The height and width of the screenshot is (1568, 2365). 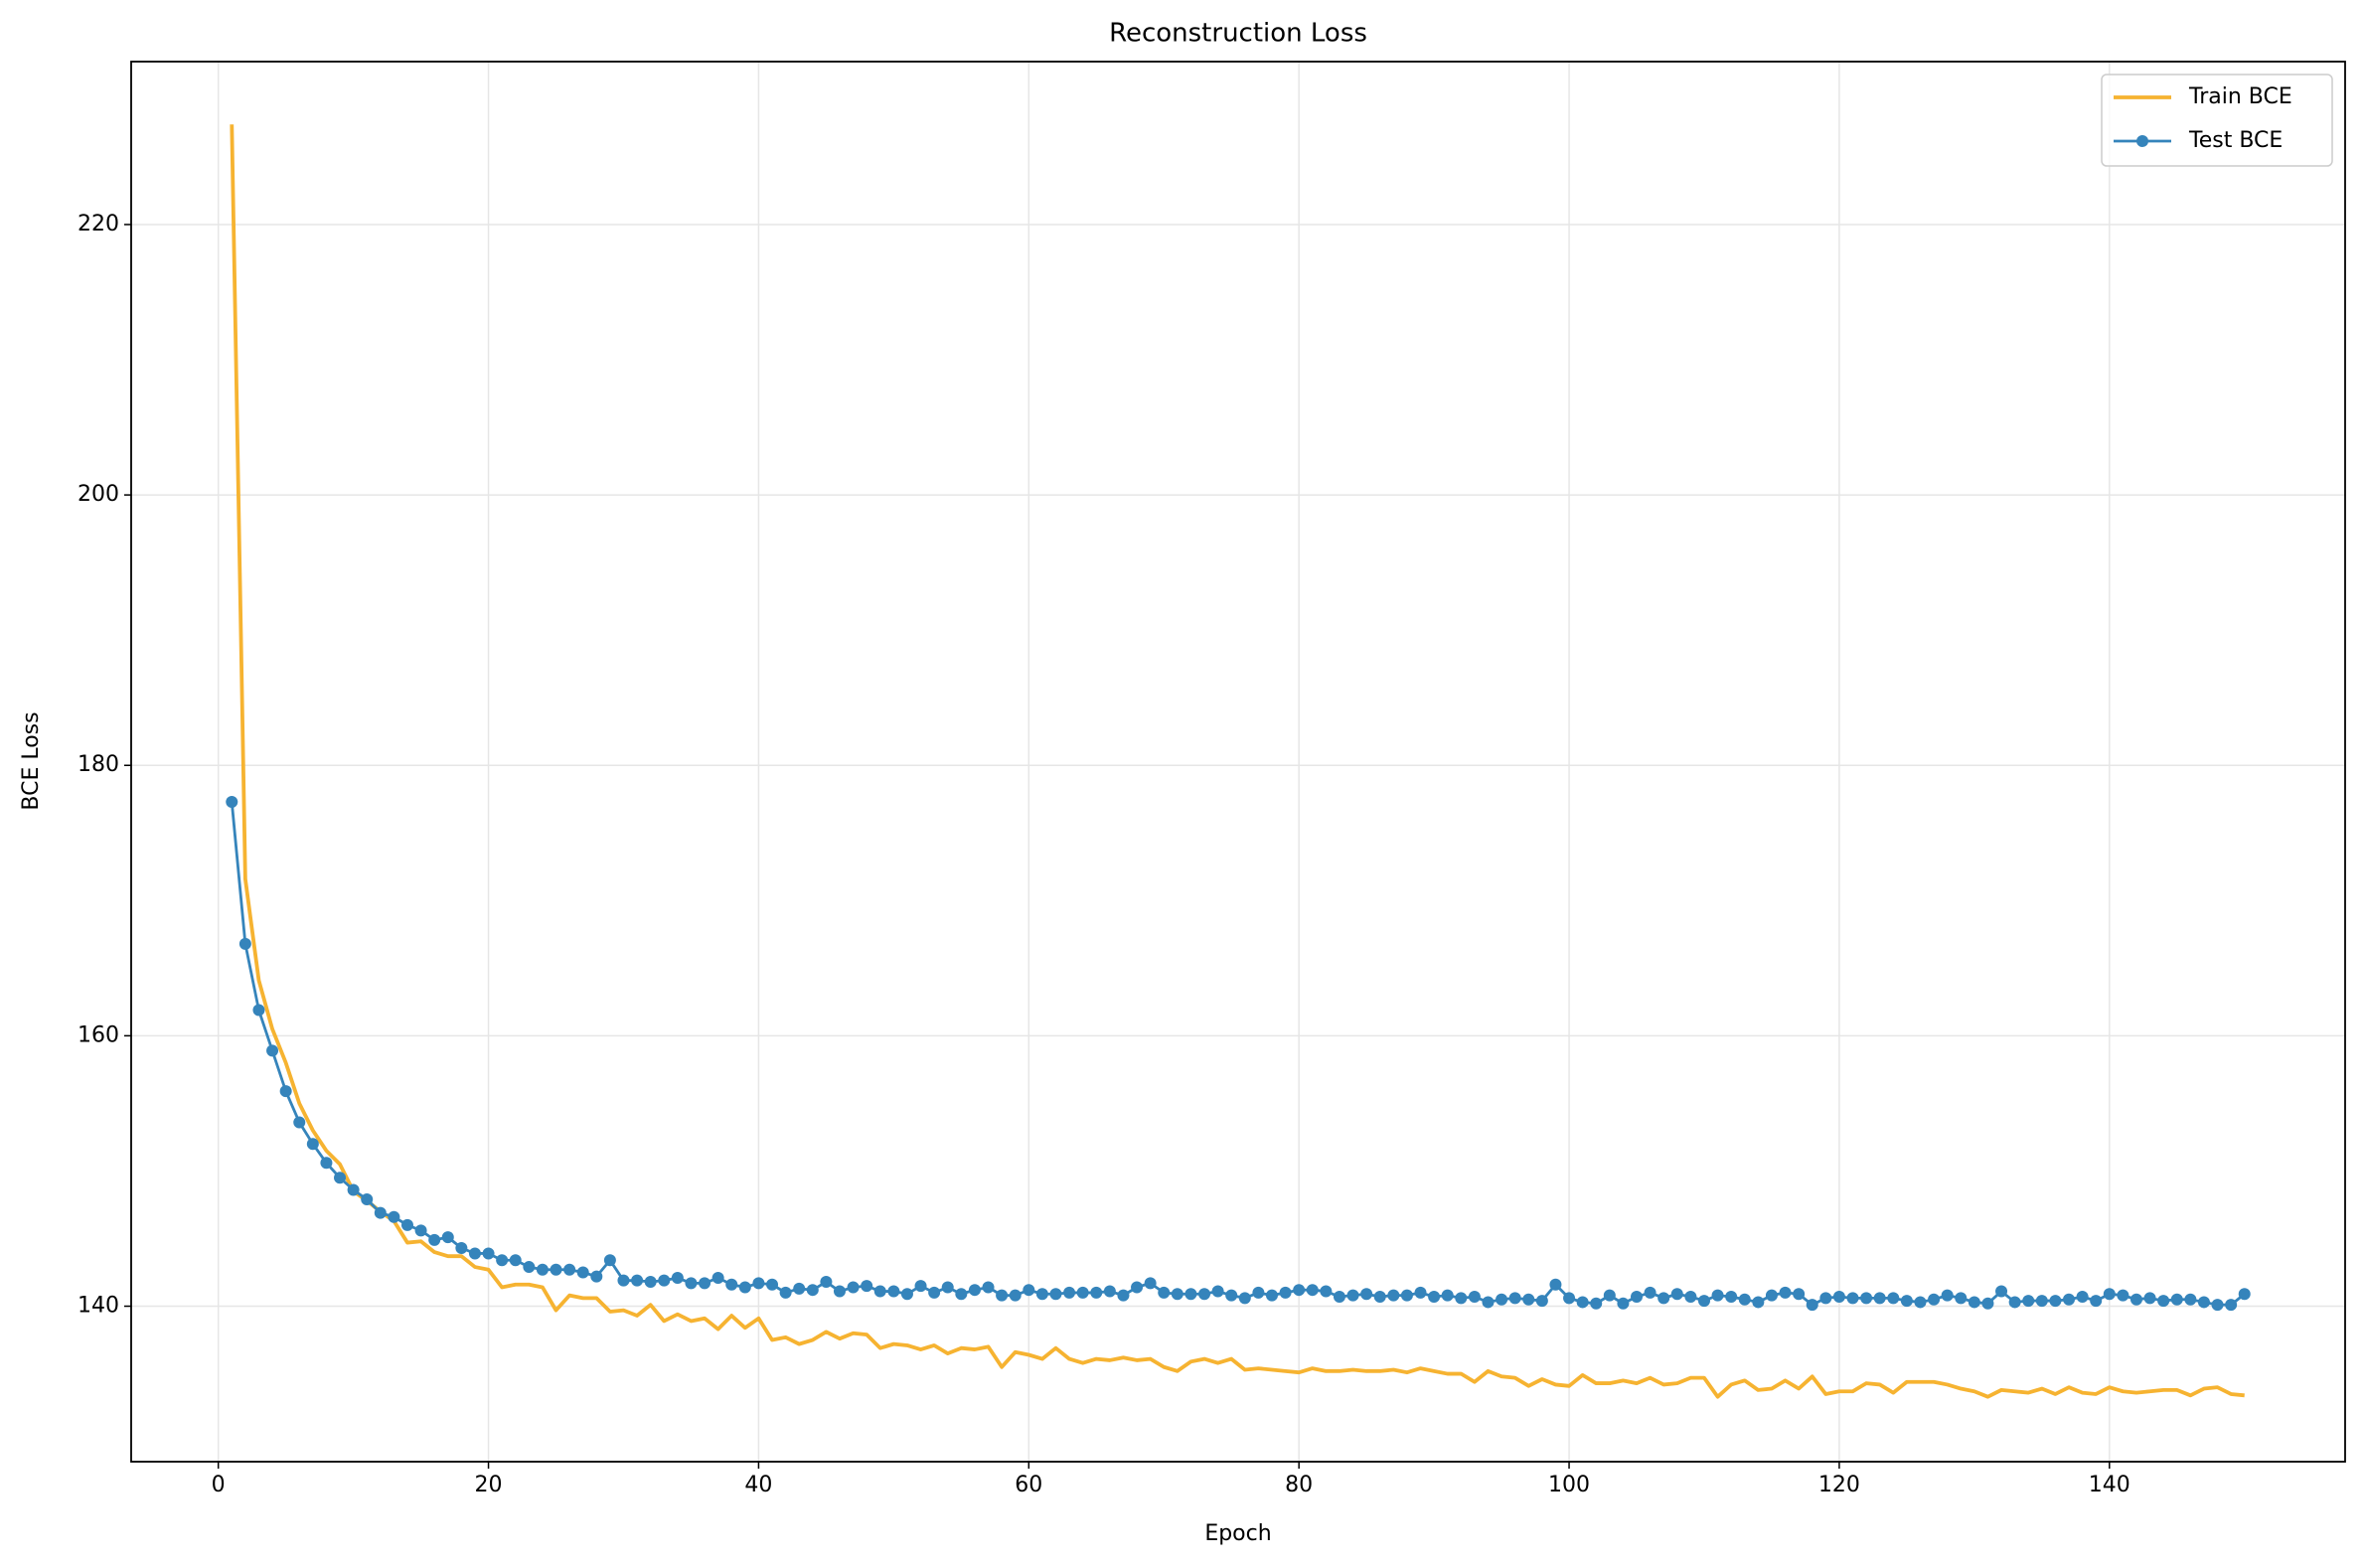 What do you see at coordinates (1299, 1485) in the screenshot?
I see `x-tick-label: 80` at bounding box center [1299, 1485].